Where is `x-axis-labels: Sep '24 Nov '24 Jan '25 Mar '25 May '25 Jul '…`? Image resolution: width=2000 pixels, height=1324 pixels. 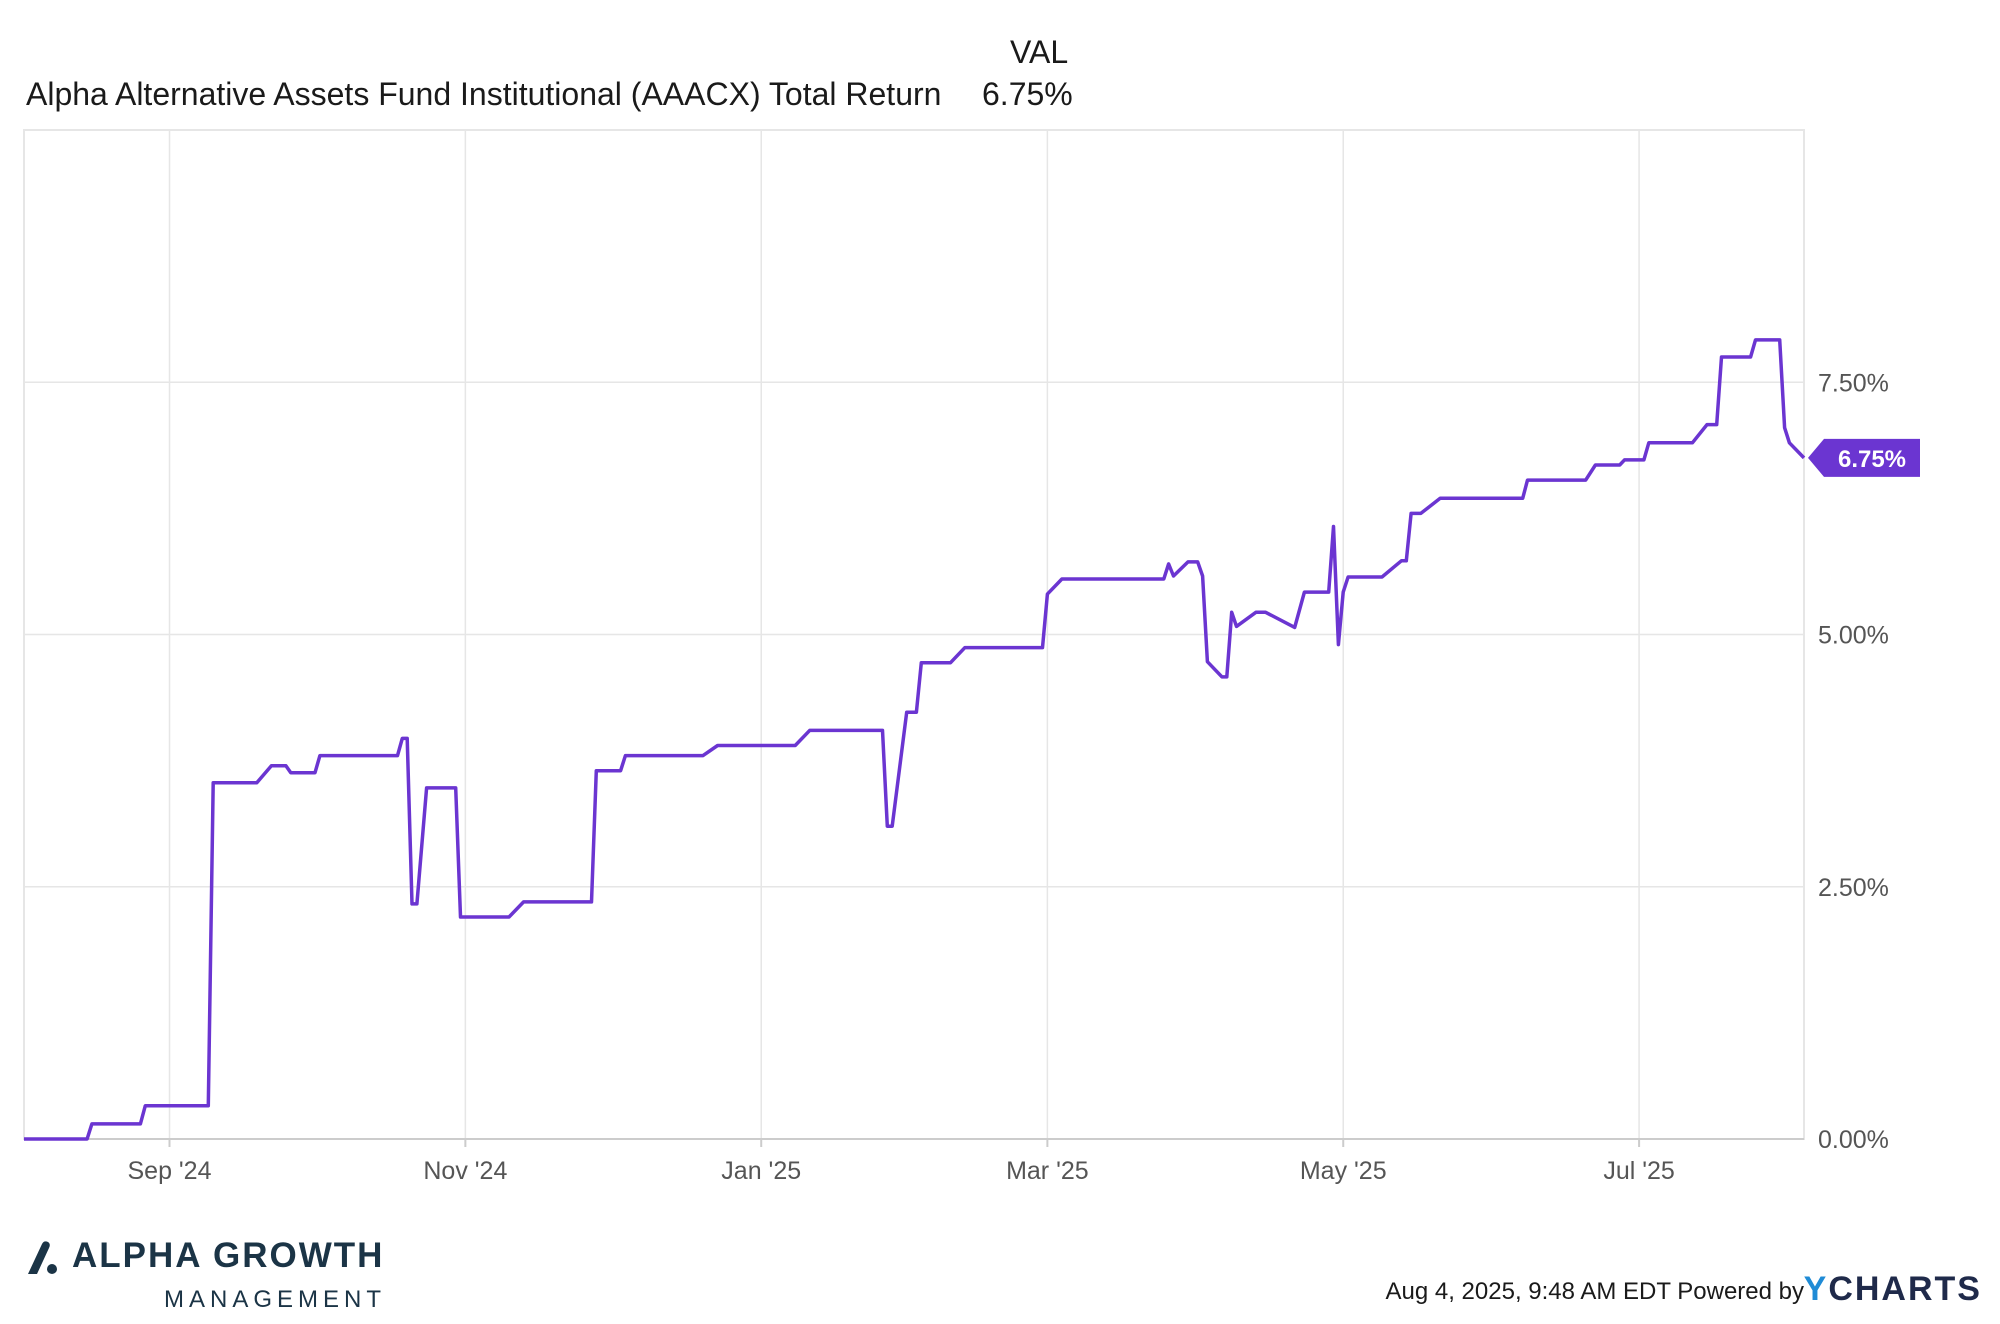 x-axis-labels: Sep '24 Nov '24 Jan '25 Mar '25 May '25 Jul '… is located at coordinates (900, 1171).